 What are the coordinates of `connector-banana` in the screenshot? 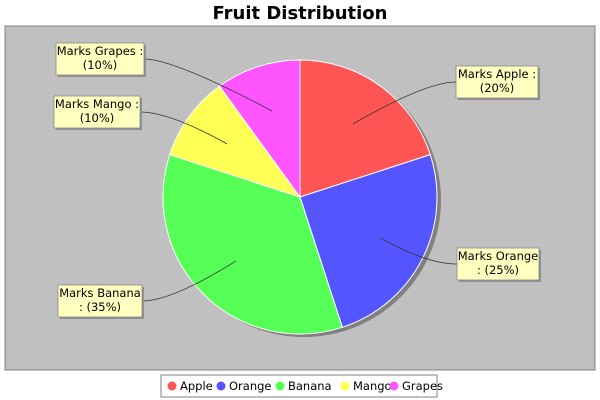 It's located at (189, 281).